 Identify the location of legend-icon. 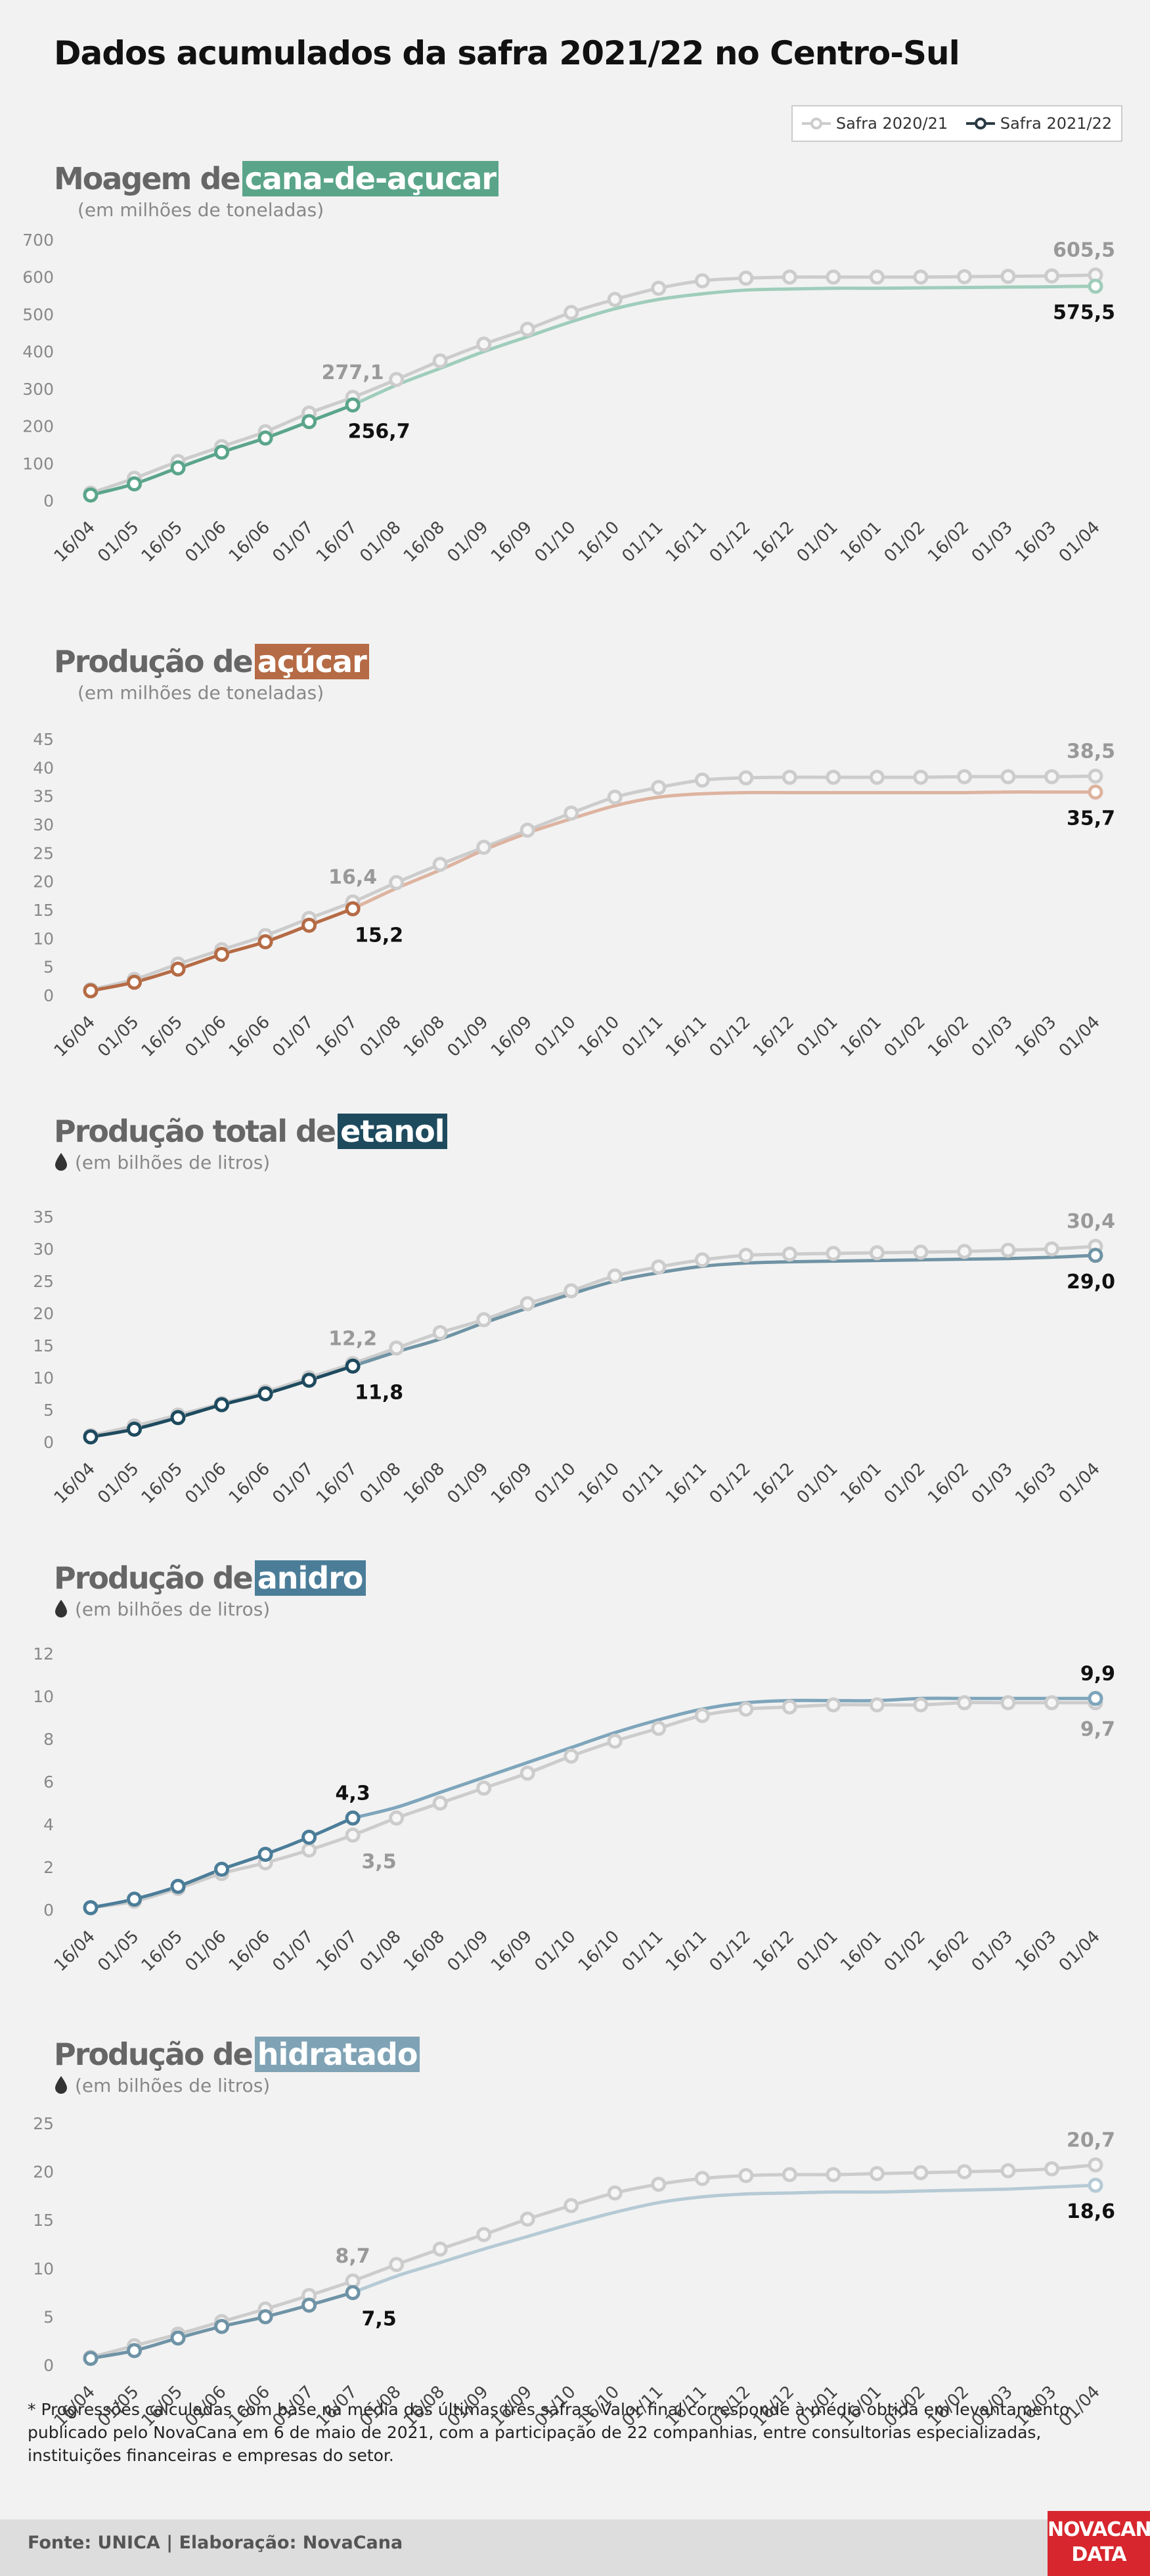
(980, 123).